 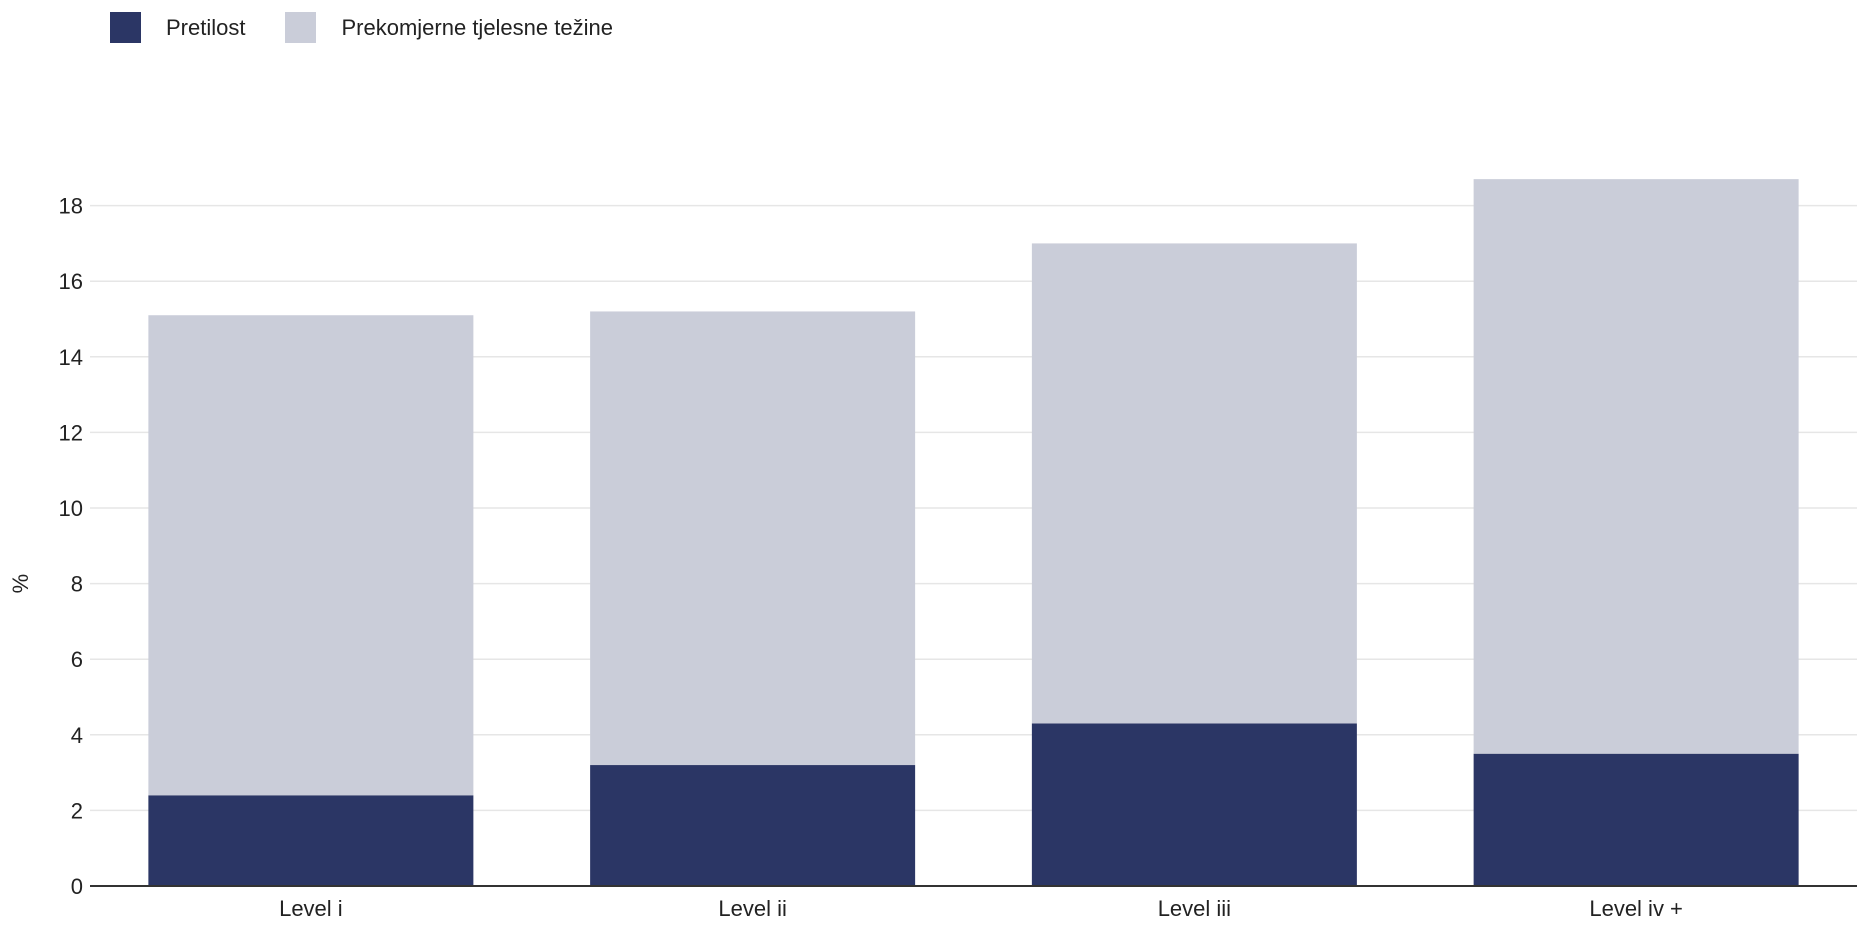 I want to click on y-axis-label: %, so click(x=20, y=584).